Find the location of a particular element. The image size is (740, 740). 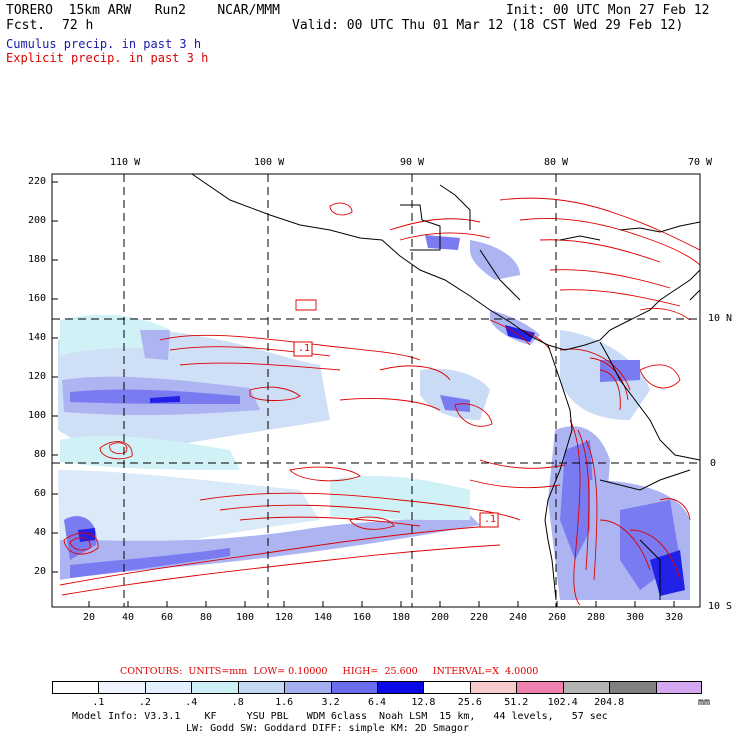

box-label-2: .1 is located at coordinates (490, 519).